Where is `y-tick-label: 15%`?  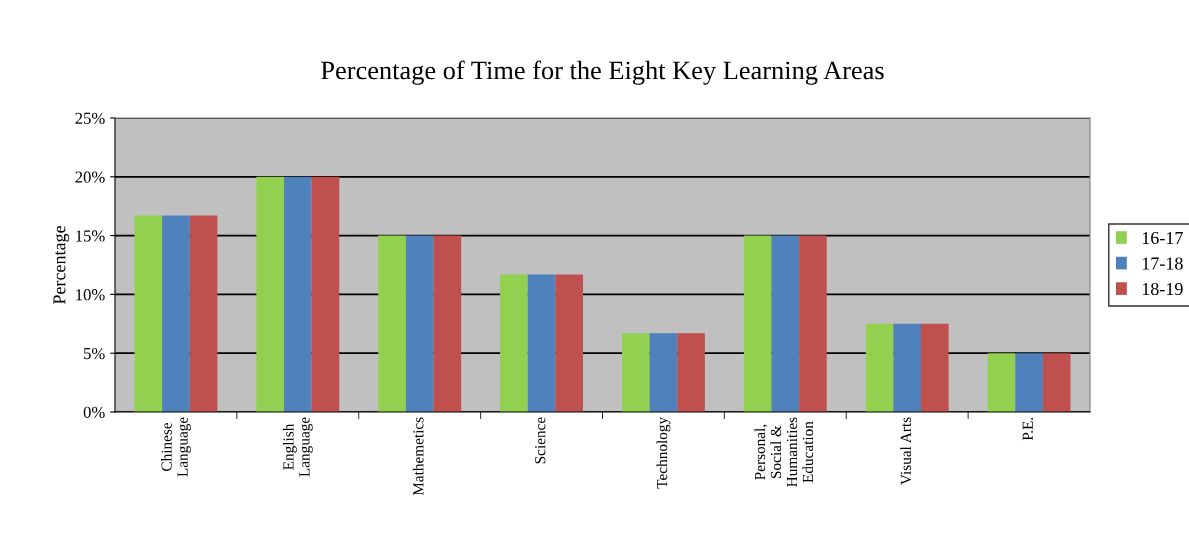 y-tick-label: 15% is located at coordinates (90, 236).